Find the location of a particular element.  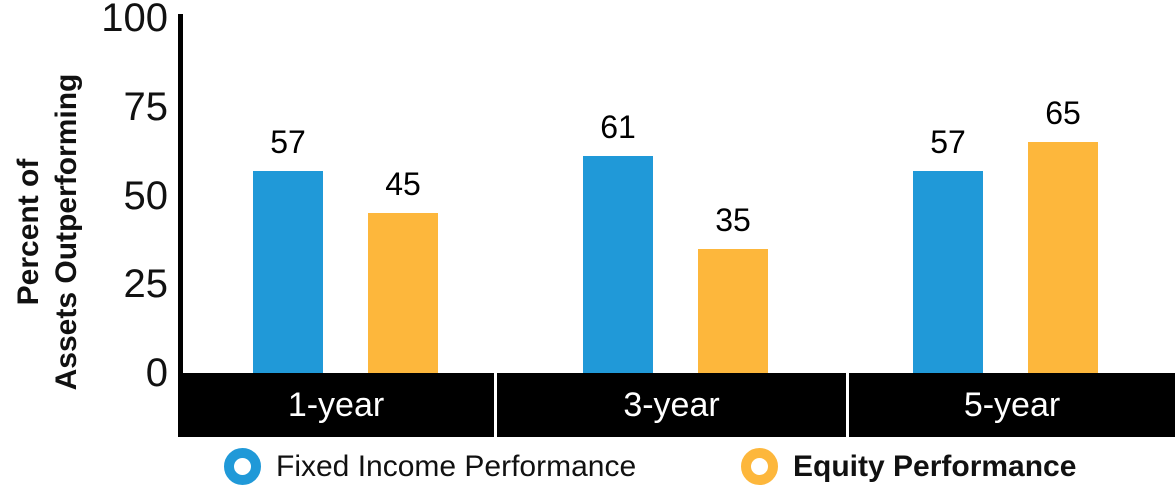

y-tick-label-50: 50 is located at coordinates (146, 195).